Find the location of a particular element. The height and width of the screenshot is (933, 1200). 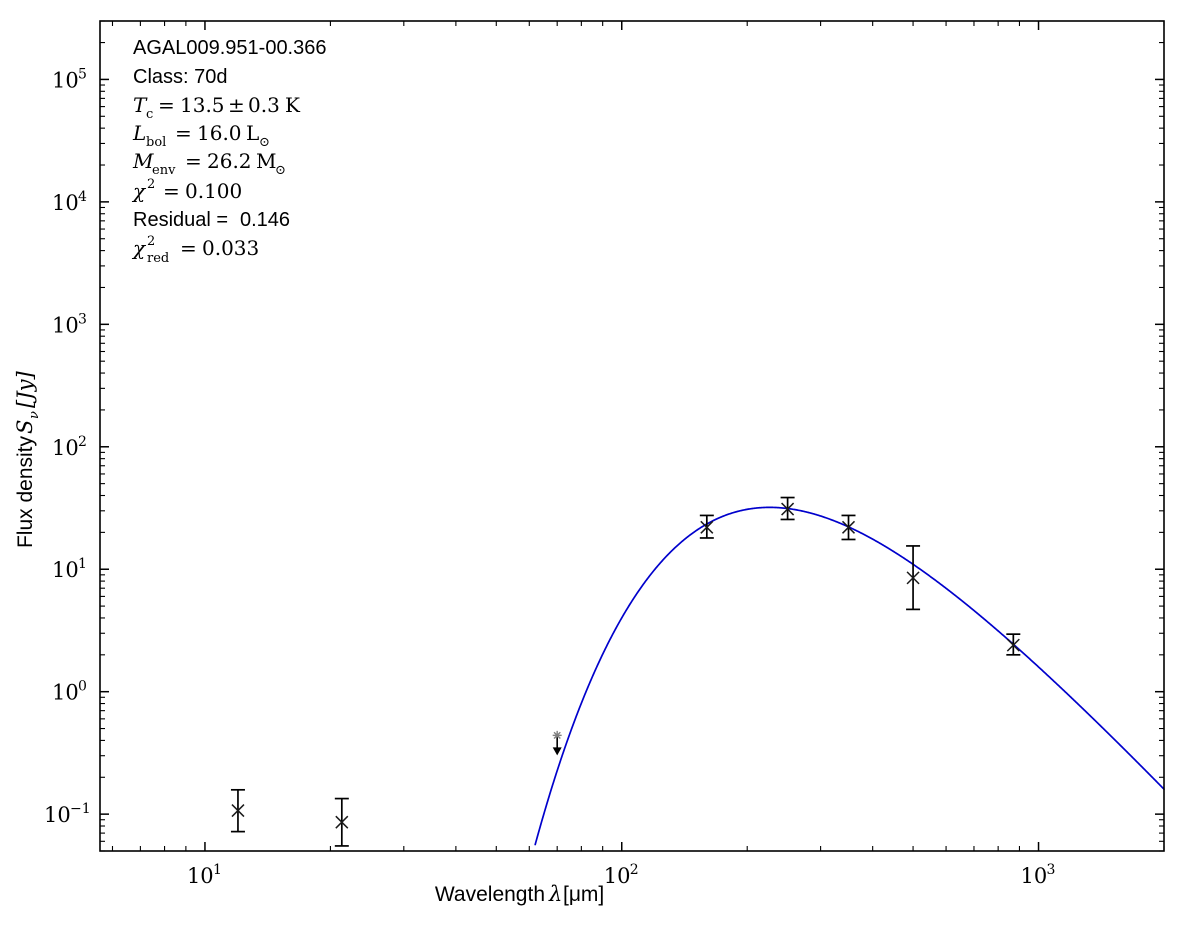

x-tick-label: 10 3 is located at coordinates (1038, 875).